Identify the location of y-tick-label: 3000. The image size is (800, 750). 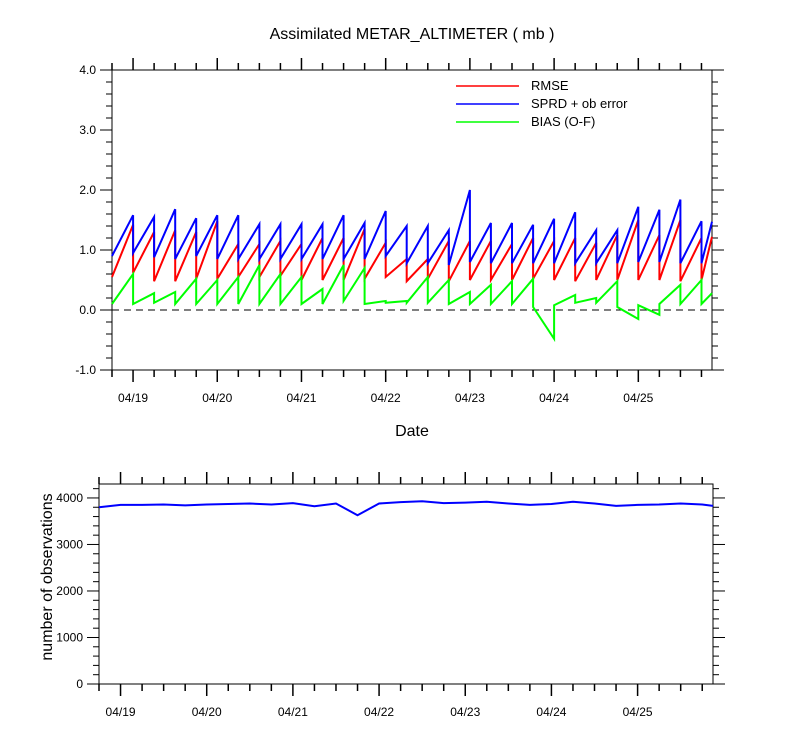
(69, 544).